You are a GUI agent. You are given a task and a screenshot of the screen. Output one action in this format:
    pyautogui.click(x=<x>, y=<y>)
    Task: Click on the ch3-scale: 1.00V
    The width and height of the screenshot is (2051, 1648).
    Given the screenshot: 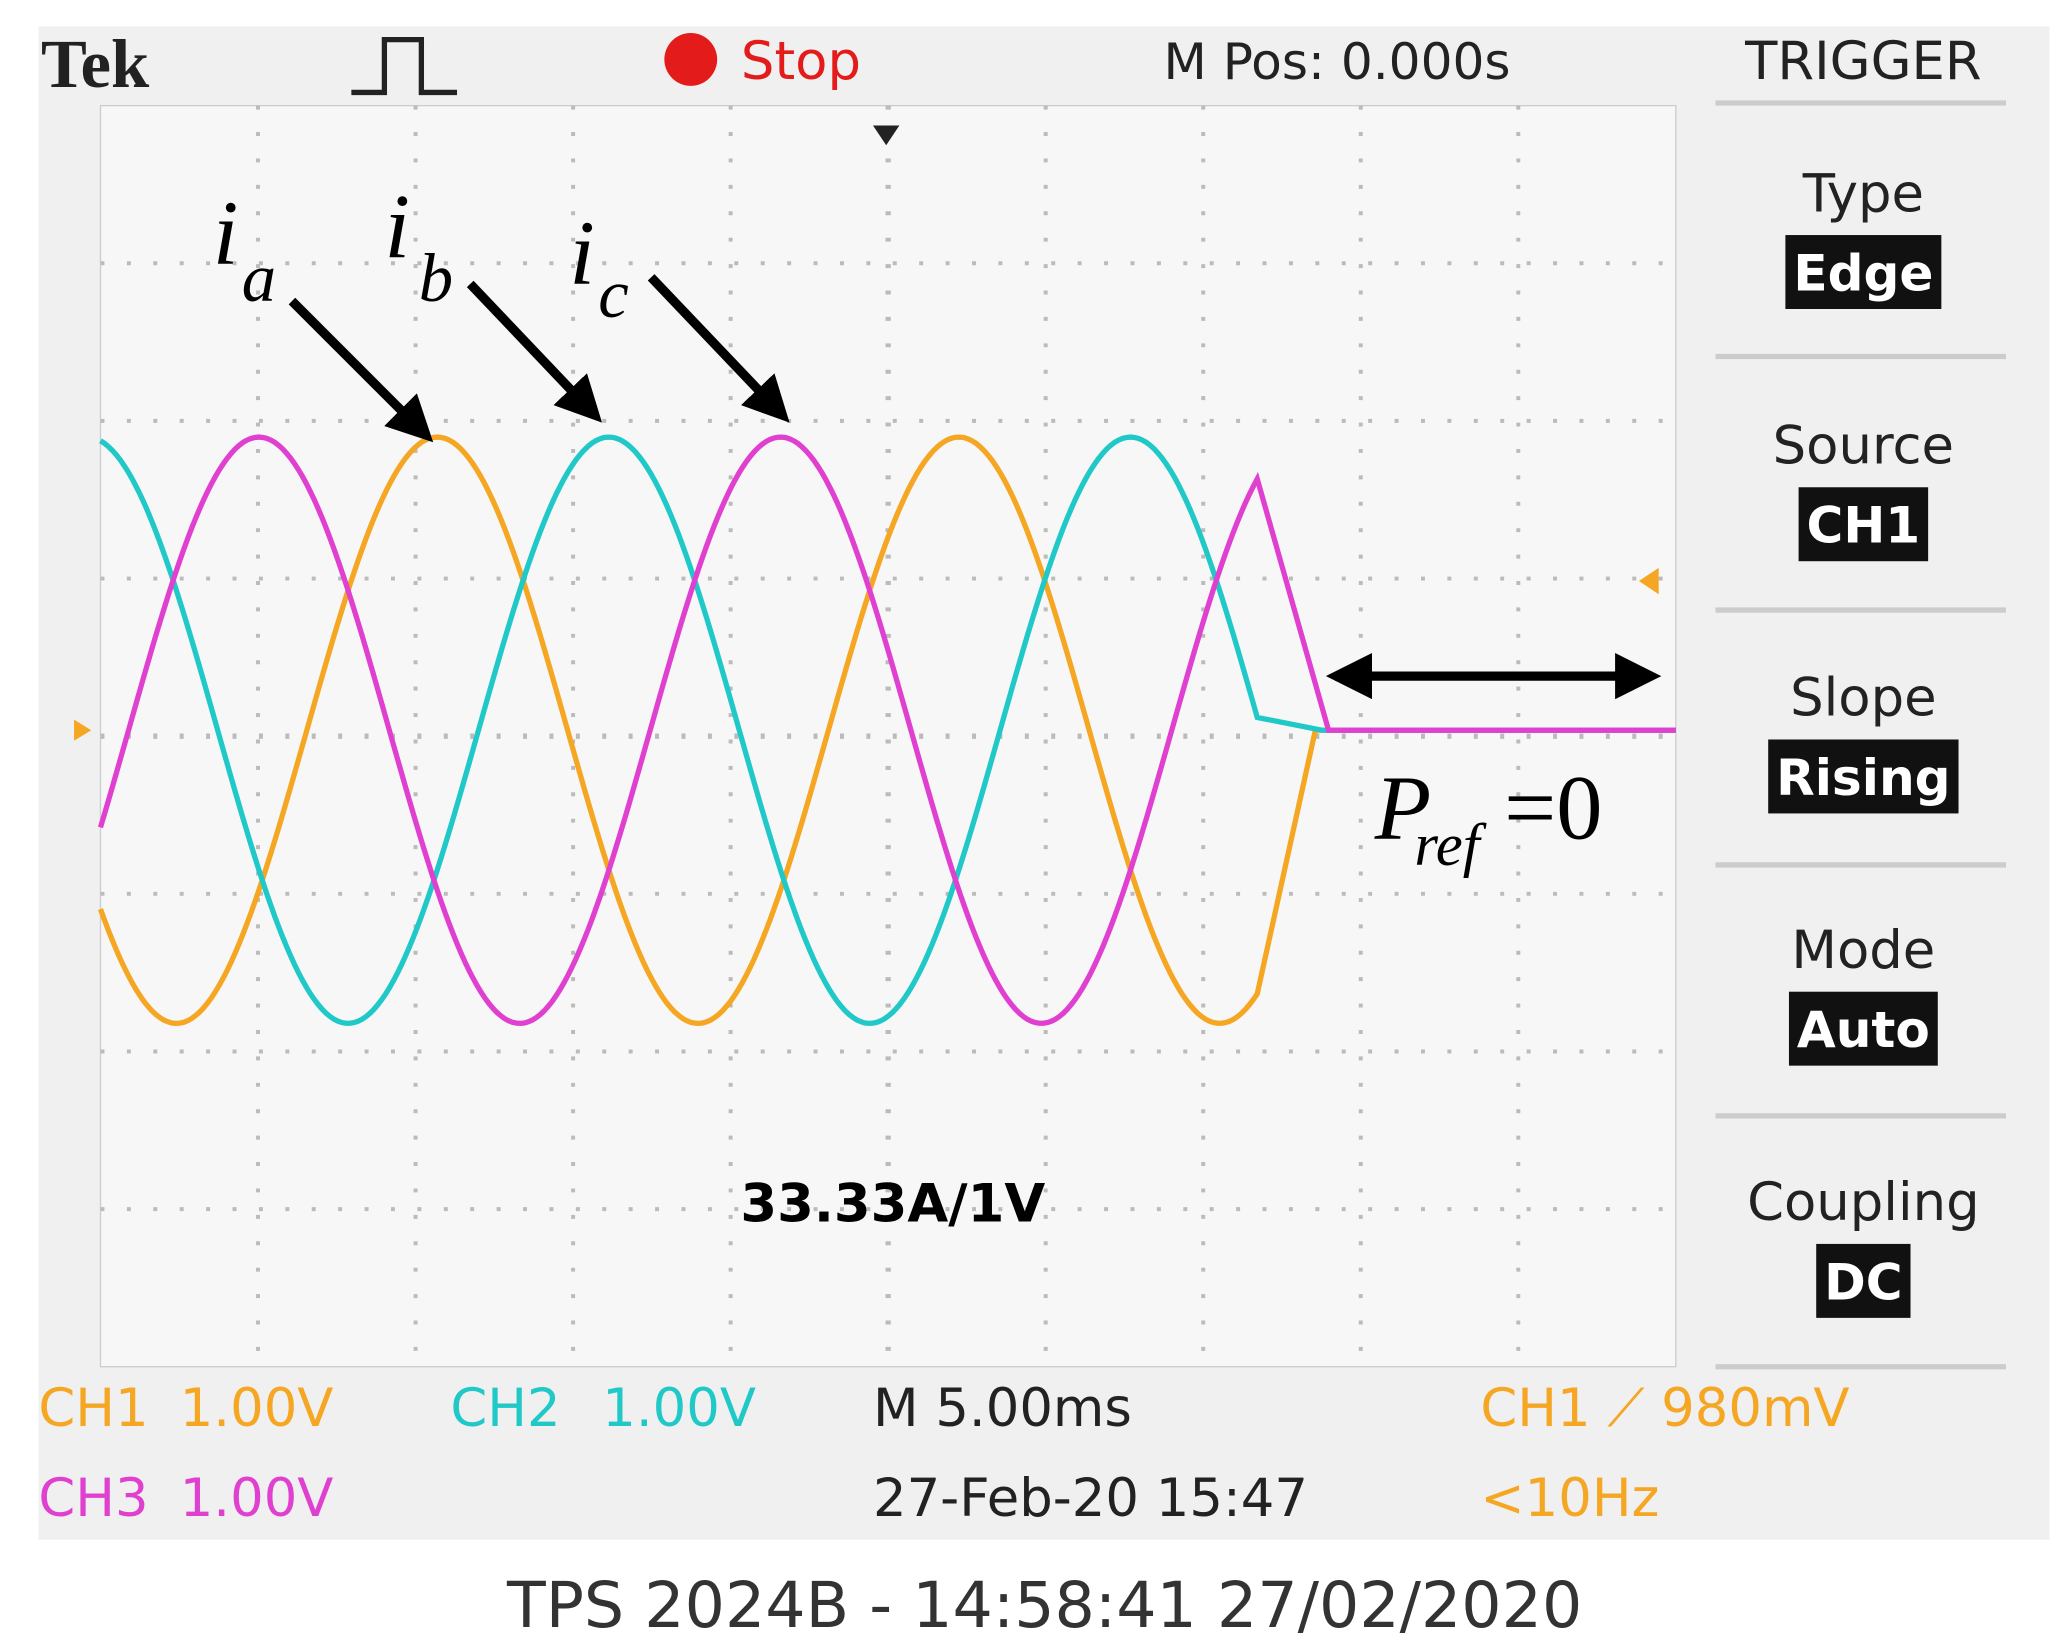 What is the action you would take?
    pyautogui.click(x=257, y=1498)
    